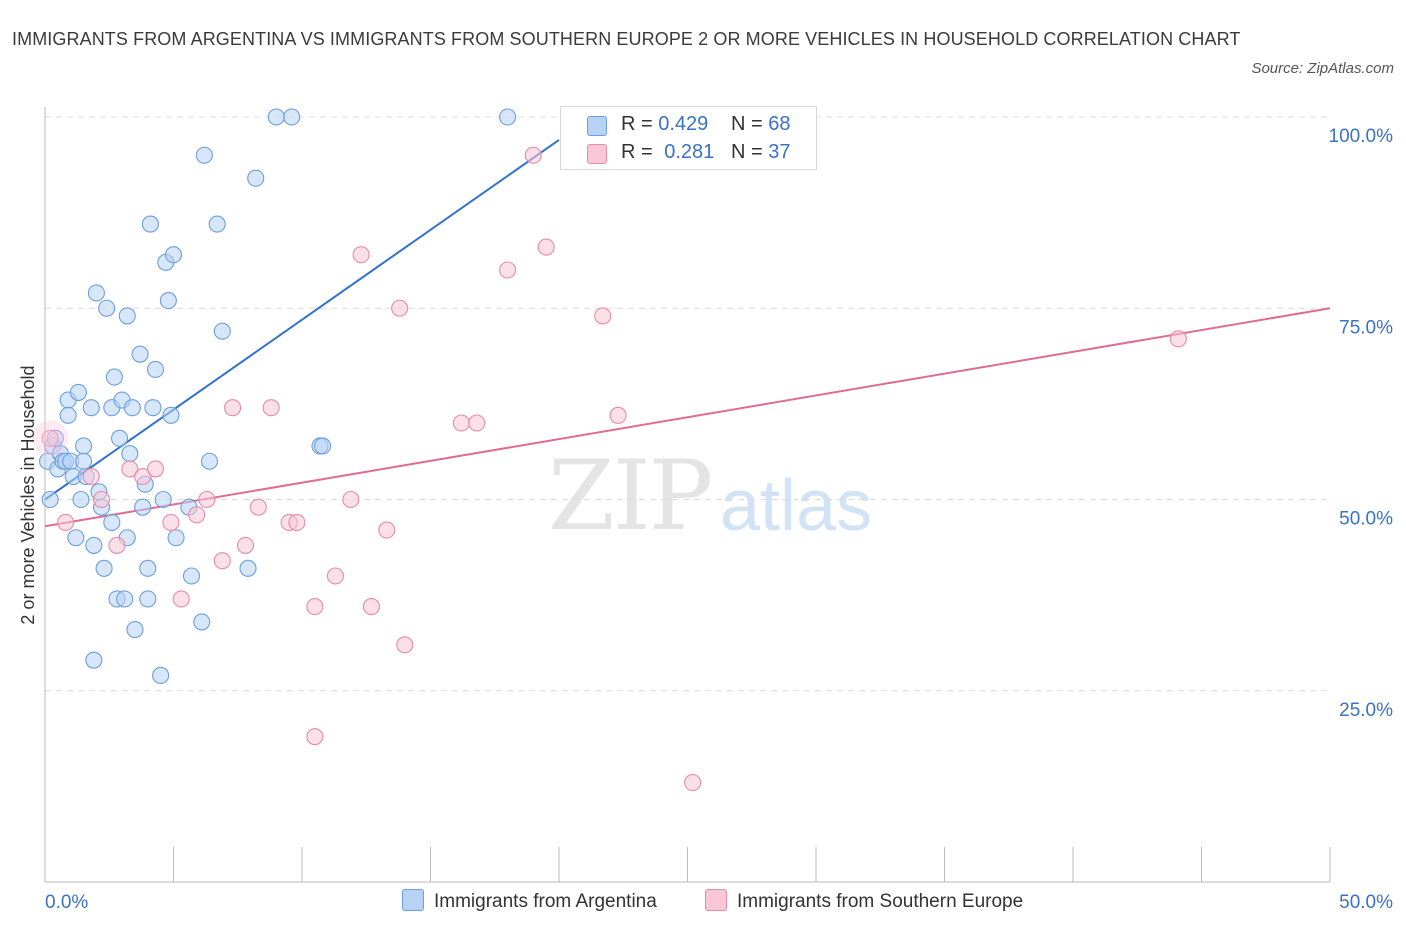 The width and height of the screenshot is (1406, 930). What do you see at coordinates (413, 900) in the screenshot?
I see `series-swatch-blue` at bounding box center [413, 900].